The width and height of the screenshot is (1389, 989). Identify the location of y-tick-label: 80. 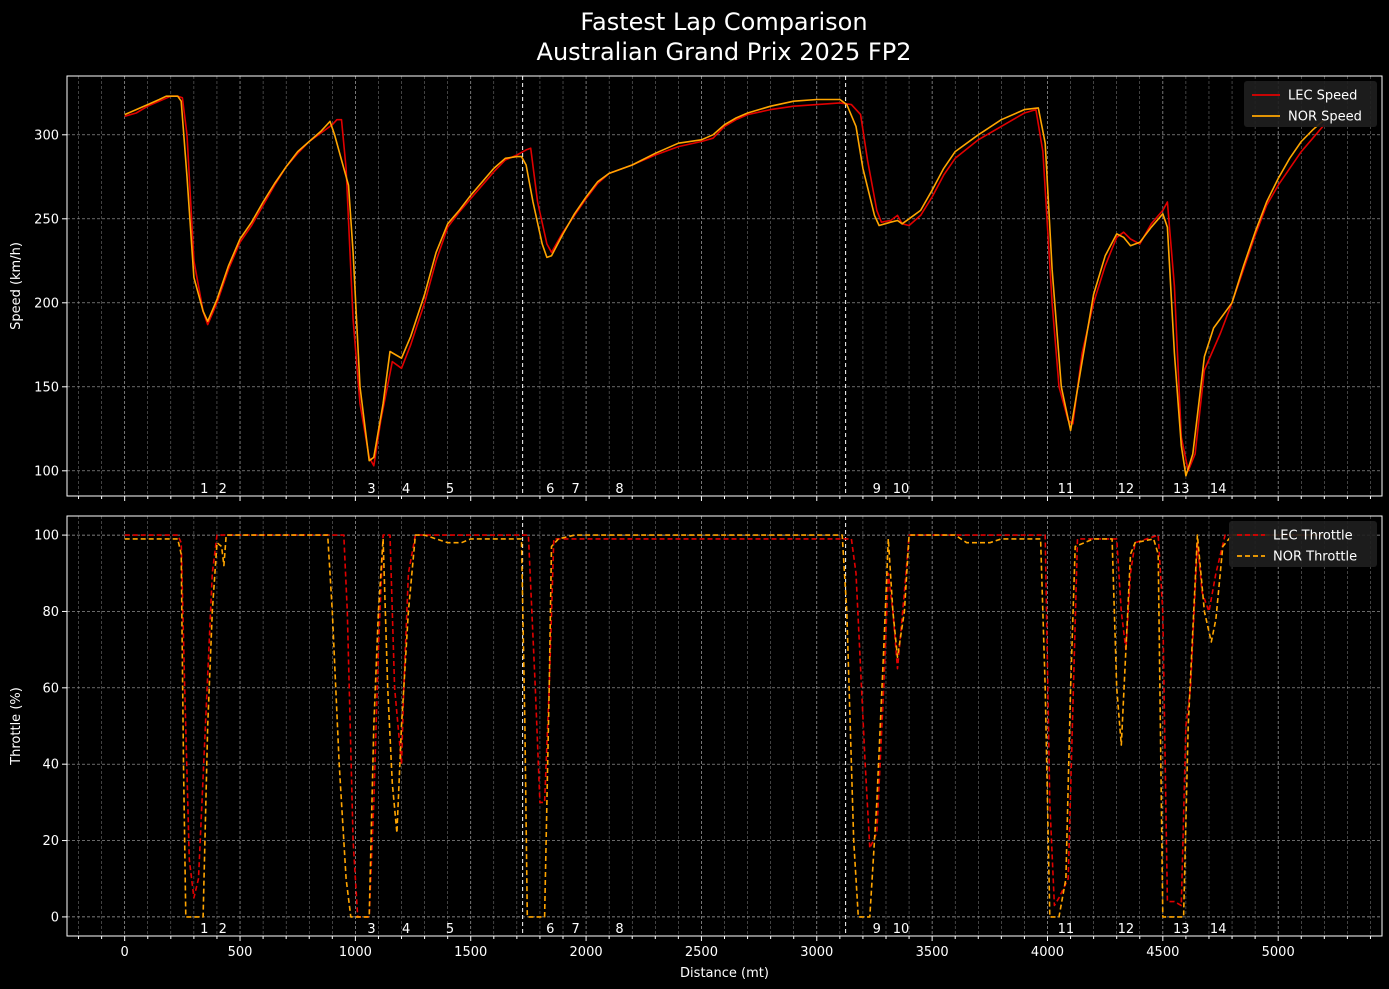
(50, 612).